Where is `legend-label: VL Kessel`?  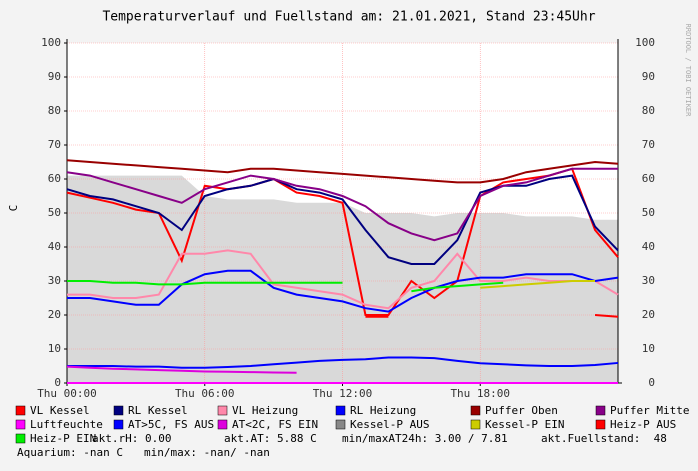 legend-label: VL Kessel is located at coordinates (60, 410).